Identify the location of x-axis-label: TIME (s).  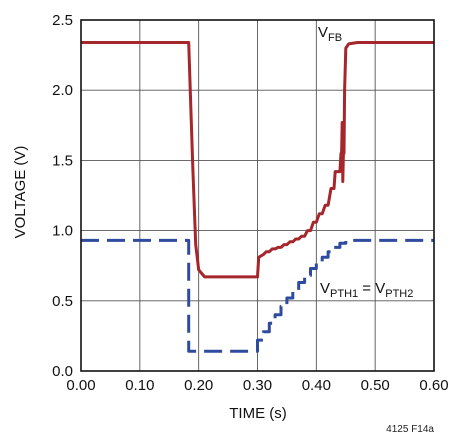
(258, 413).